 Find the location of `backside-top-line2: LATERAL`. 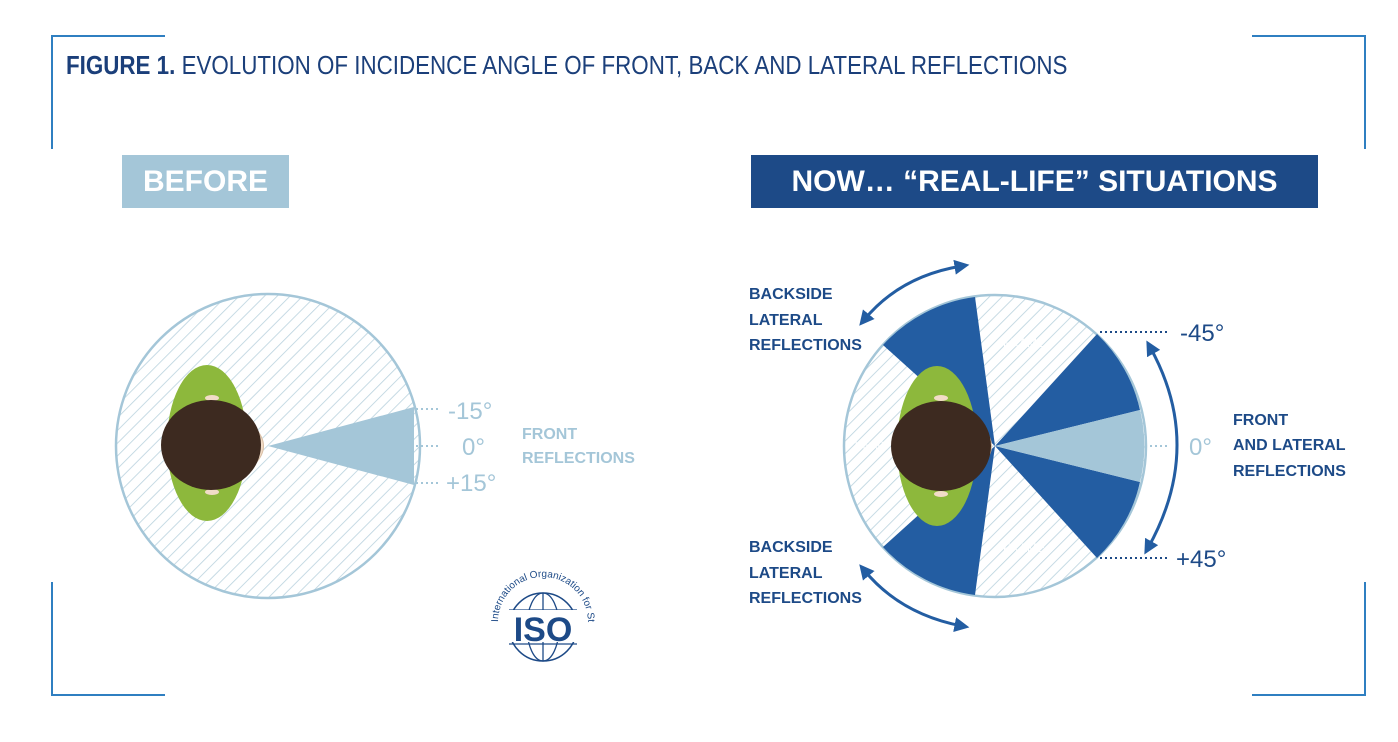

backside-top-line2: LATERAL is located at coordinates (786, 320).